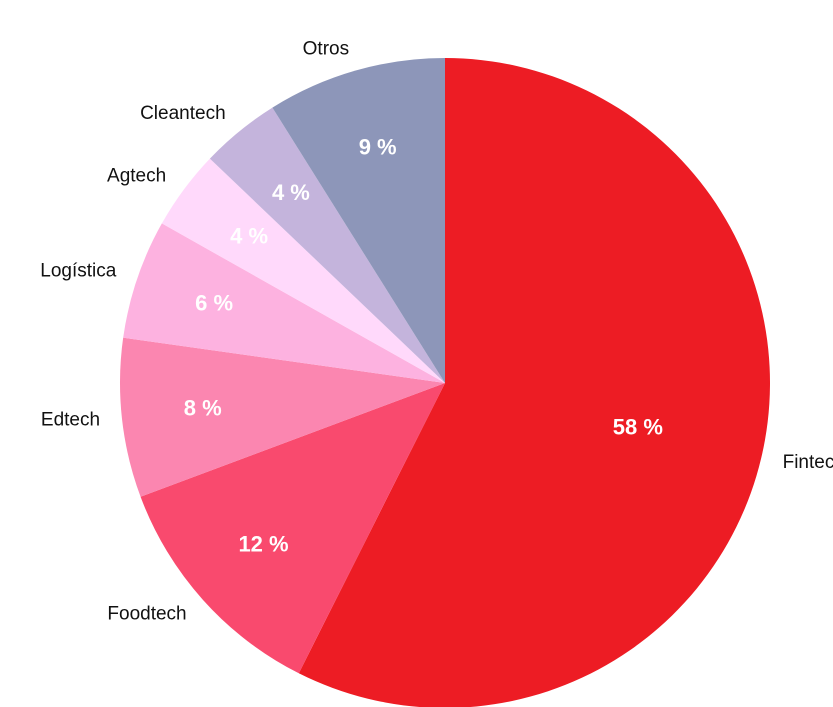 This screenshot has width=833, height=707. Describe the element at coordinates (214, 303) in the screenshot. I see `slice-value-label: 6 %` at that location.